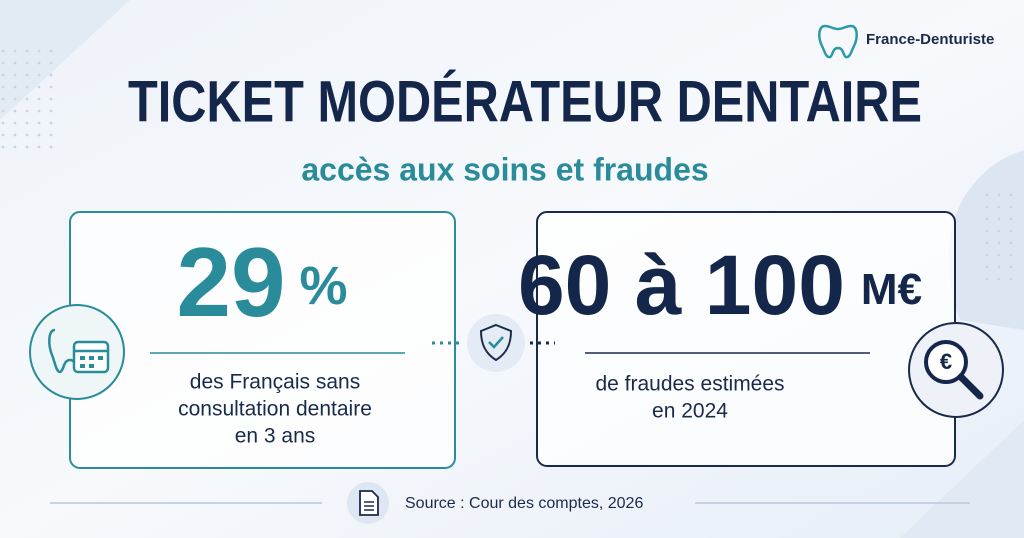 The width and height of the screenshot is (1024, 538). Describe the element at coordinates (324, 286) in the screenshot. I see `stat-unit: %` at that location.